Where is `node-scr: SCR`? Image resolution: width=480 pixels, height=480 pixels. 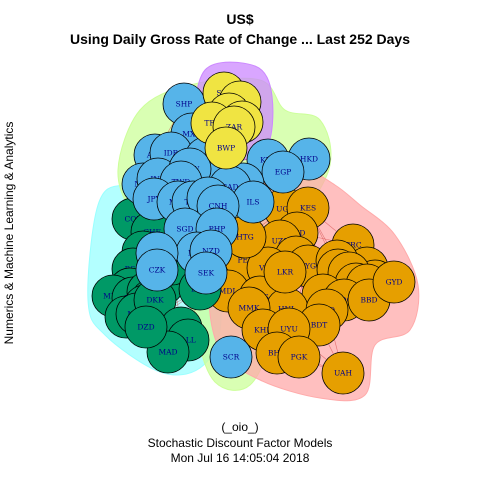 node-scr: SCR is located at coordinates (231, 357).